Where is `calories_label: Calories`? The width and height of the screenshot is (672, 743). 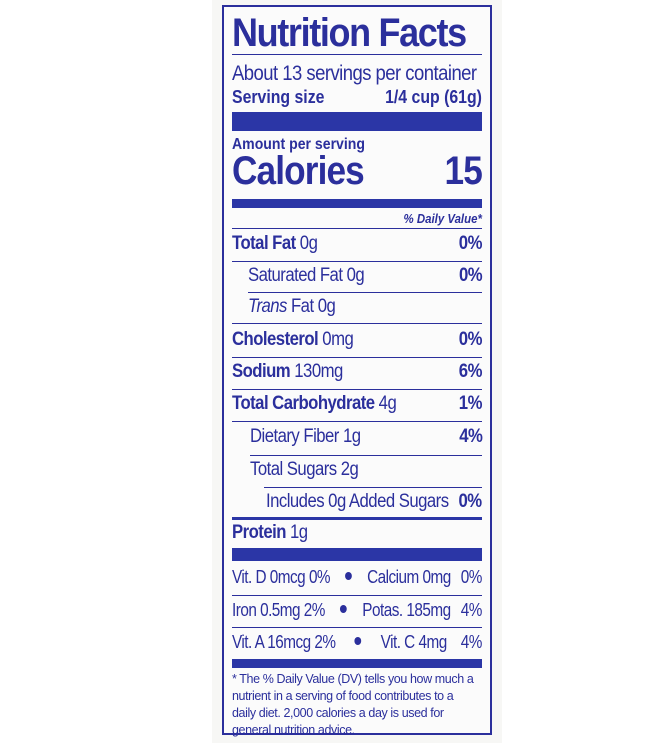 calories_label: Calories is located at coordinates (298, 171).